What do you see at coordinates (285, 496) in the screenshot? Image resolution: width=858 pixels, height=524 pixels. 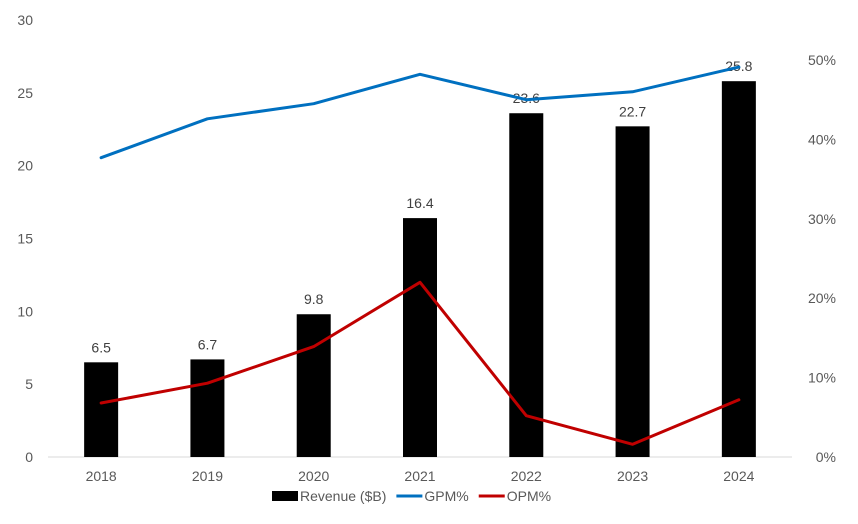 I see `revenue-b-legend-swatch` at bounding box center [285, 496].